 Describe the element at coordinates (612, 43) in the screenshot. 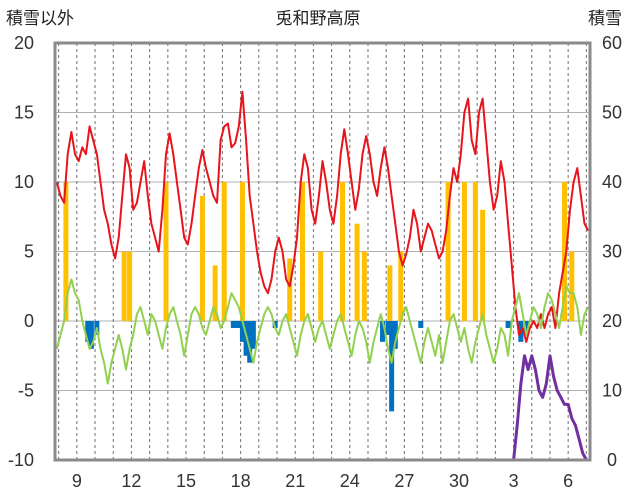

I see `y-right-tick-label: 60` at that location.